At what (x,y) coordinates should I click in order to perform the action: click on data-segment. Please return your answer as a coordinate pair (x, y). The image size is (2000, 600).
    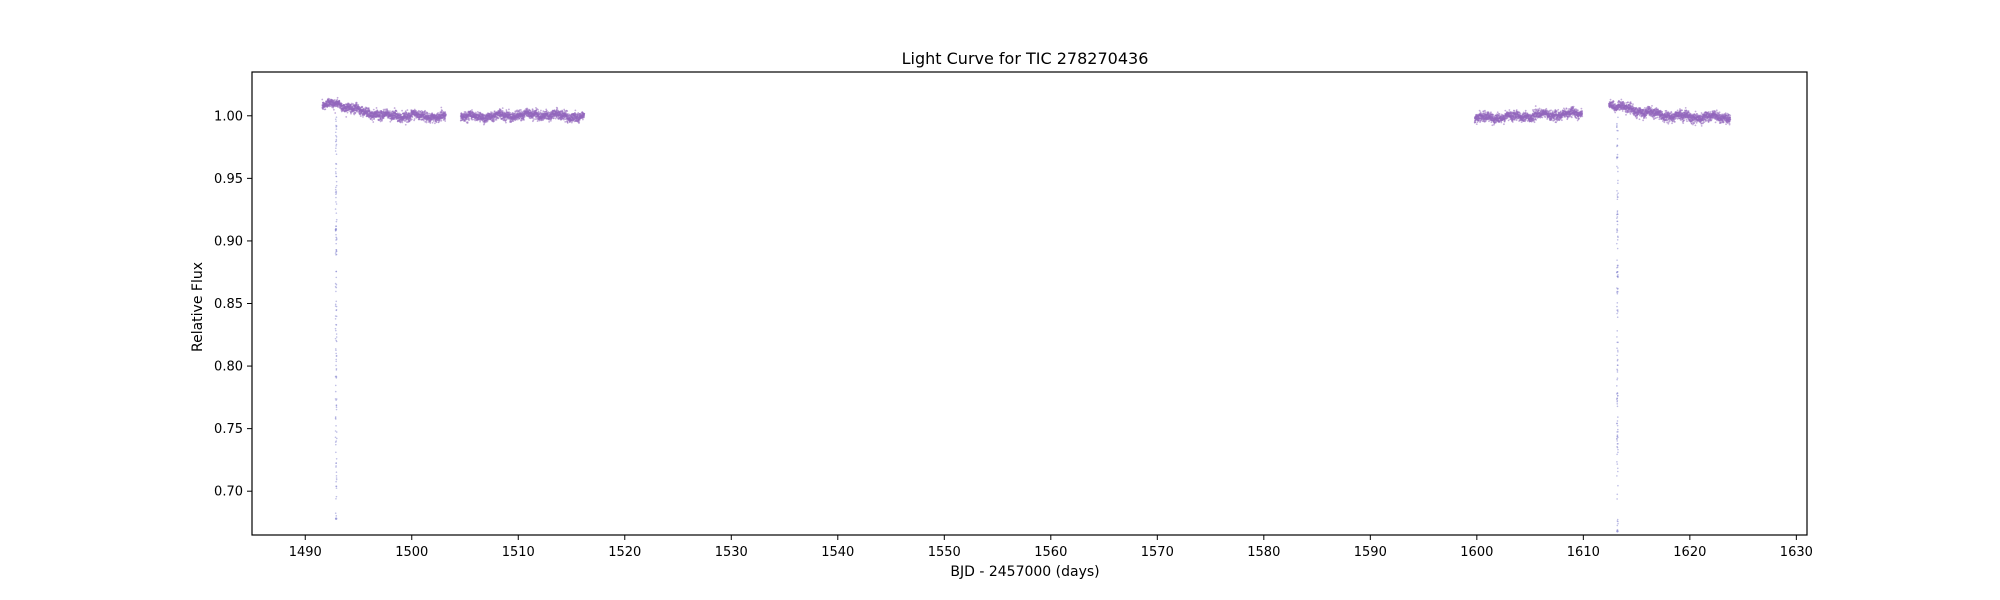
    Looking at the image, I should click on (1528, 116).